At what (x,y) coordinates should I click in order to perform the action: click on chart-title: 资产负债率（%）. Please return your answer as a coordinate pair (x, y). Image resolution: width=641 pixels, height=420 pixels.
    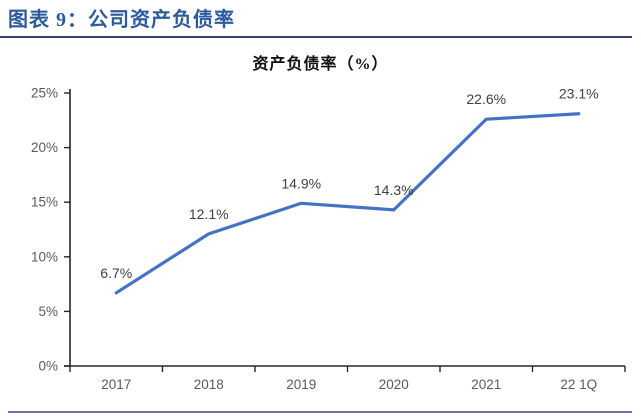
    Looking at the image, I should click on (320, 64).